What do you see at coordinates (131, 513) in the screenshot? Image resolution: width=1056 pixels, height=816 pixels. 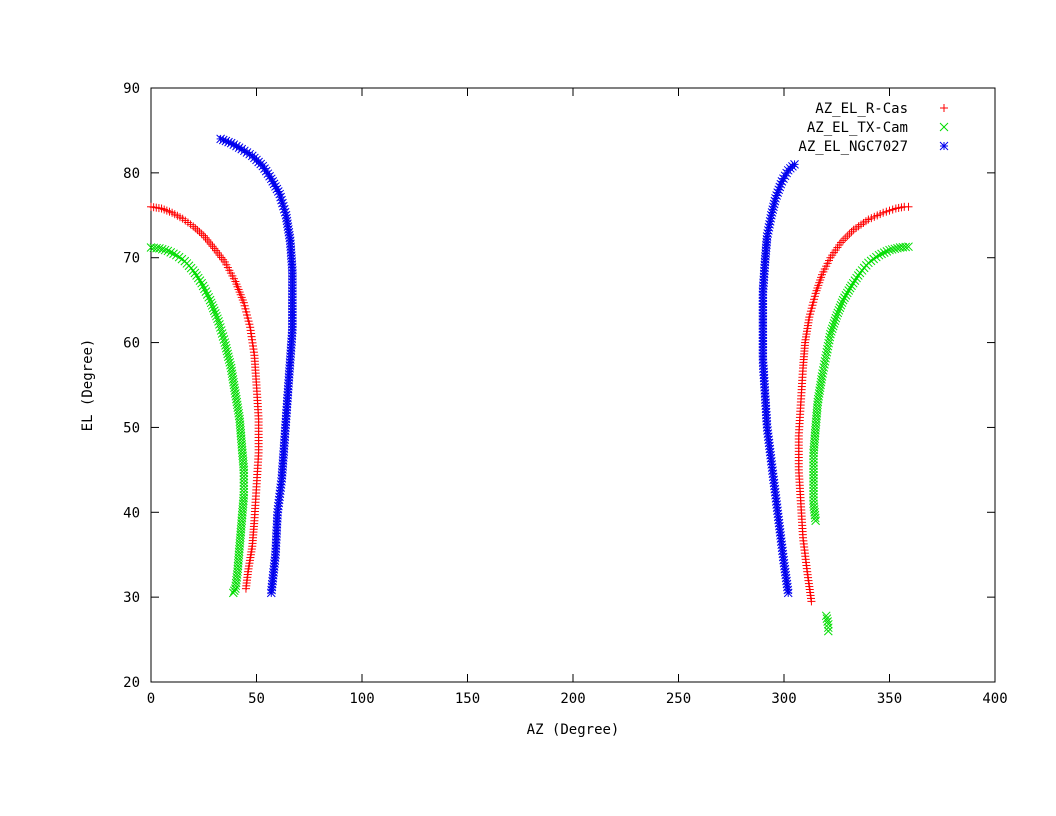 I see `y-tick-label: 40` at bounding box center [131, 513].